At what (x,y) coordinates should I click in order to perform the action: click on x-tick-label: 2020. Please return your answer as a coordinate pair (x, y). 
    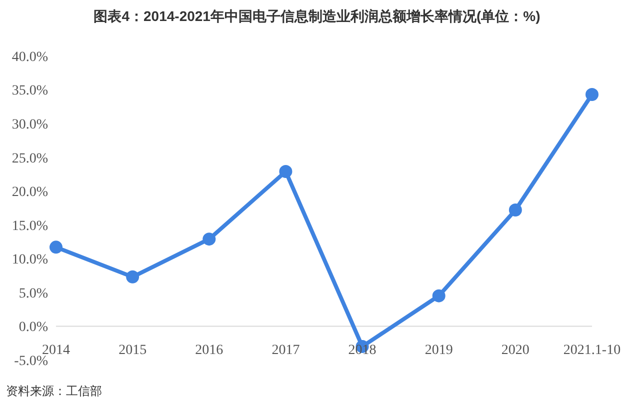
    Looking at the image, I should click on (515, 350).